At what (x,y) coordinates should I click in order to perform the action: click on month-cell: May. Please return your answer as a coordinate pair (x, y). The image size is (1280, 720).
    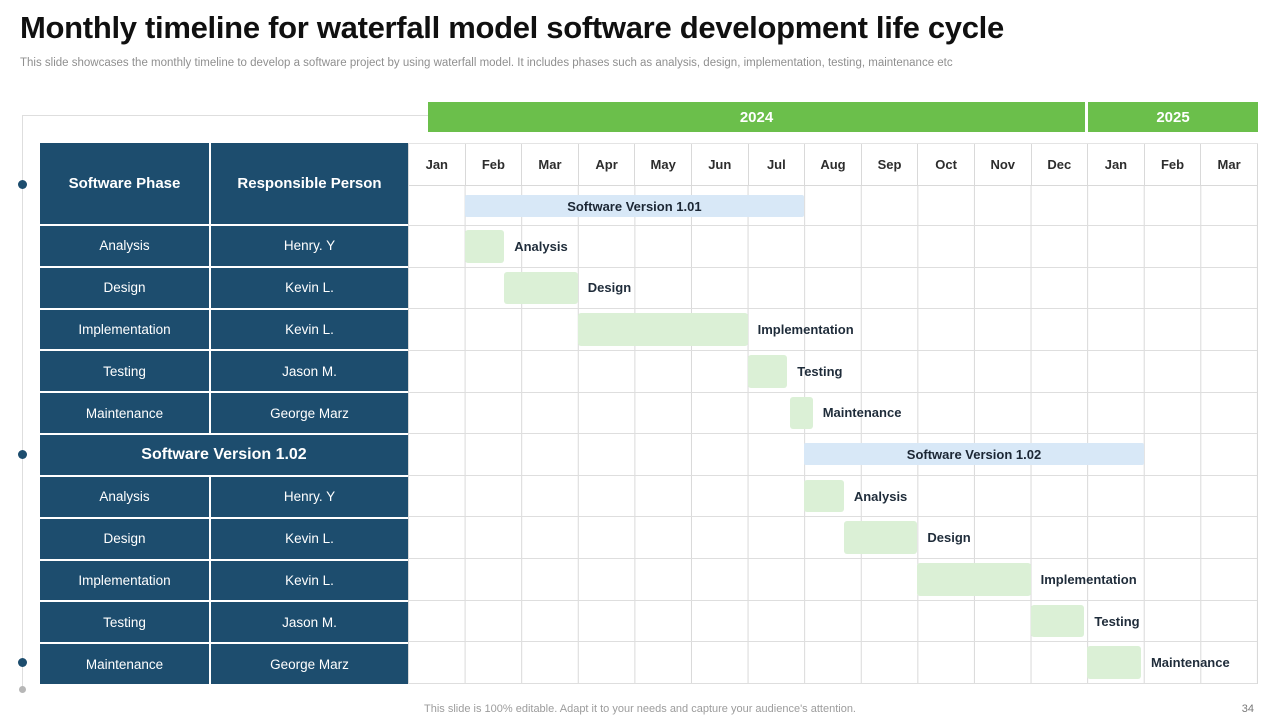
    Looking at the image, I should click on (663, 164).